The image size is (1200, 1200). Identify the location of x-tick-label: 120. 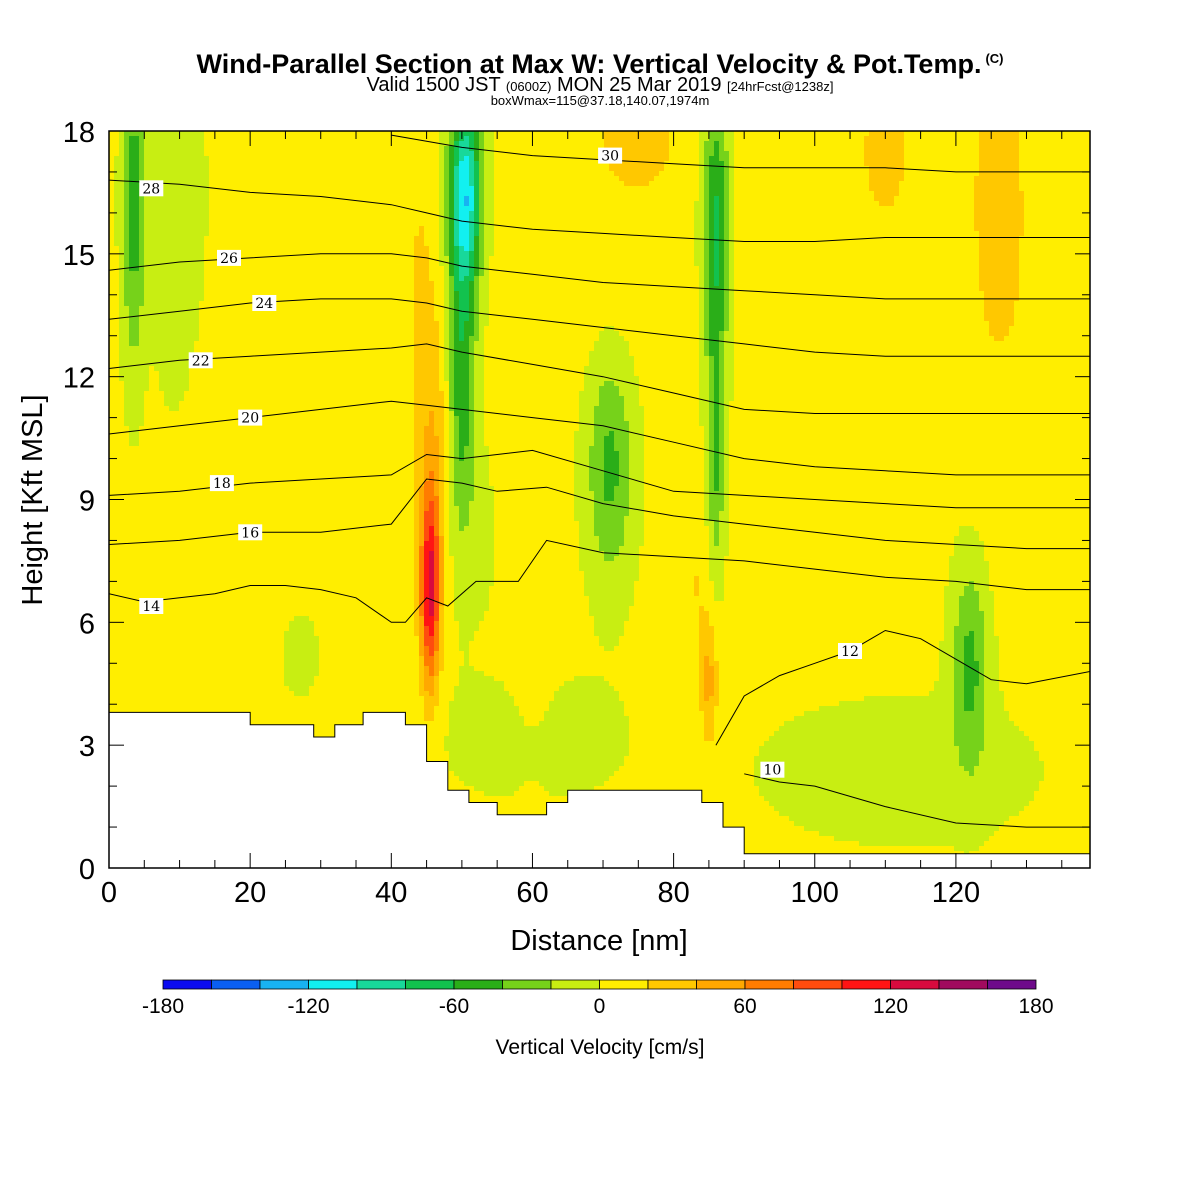
(956, 893).